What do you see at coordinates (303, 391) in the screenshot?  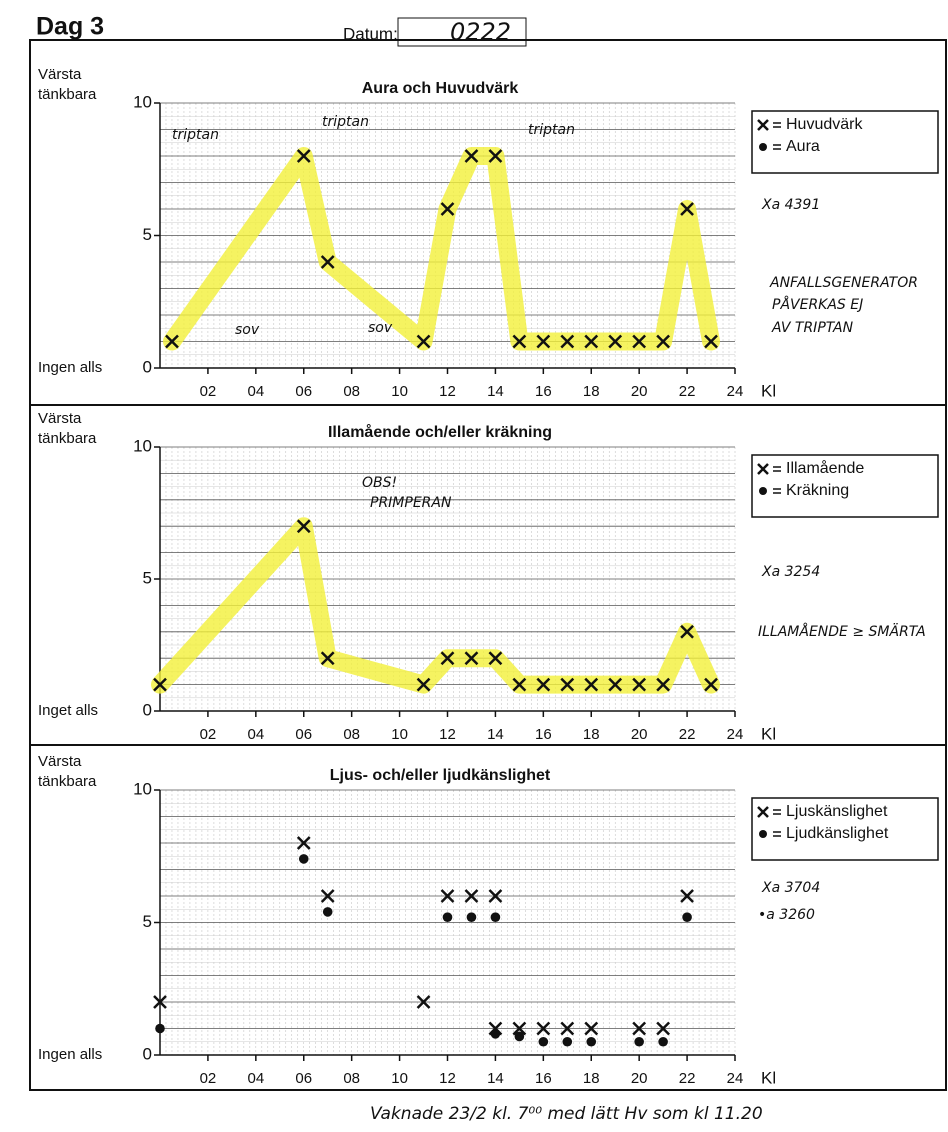 I see `x-tick-label: 06` at bounding box center [303, 391].